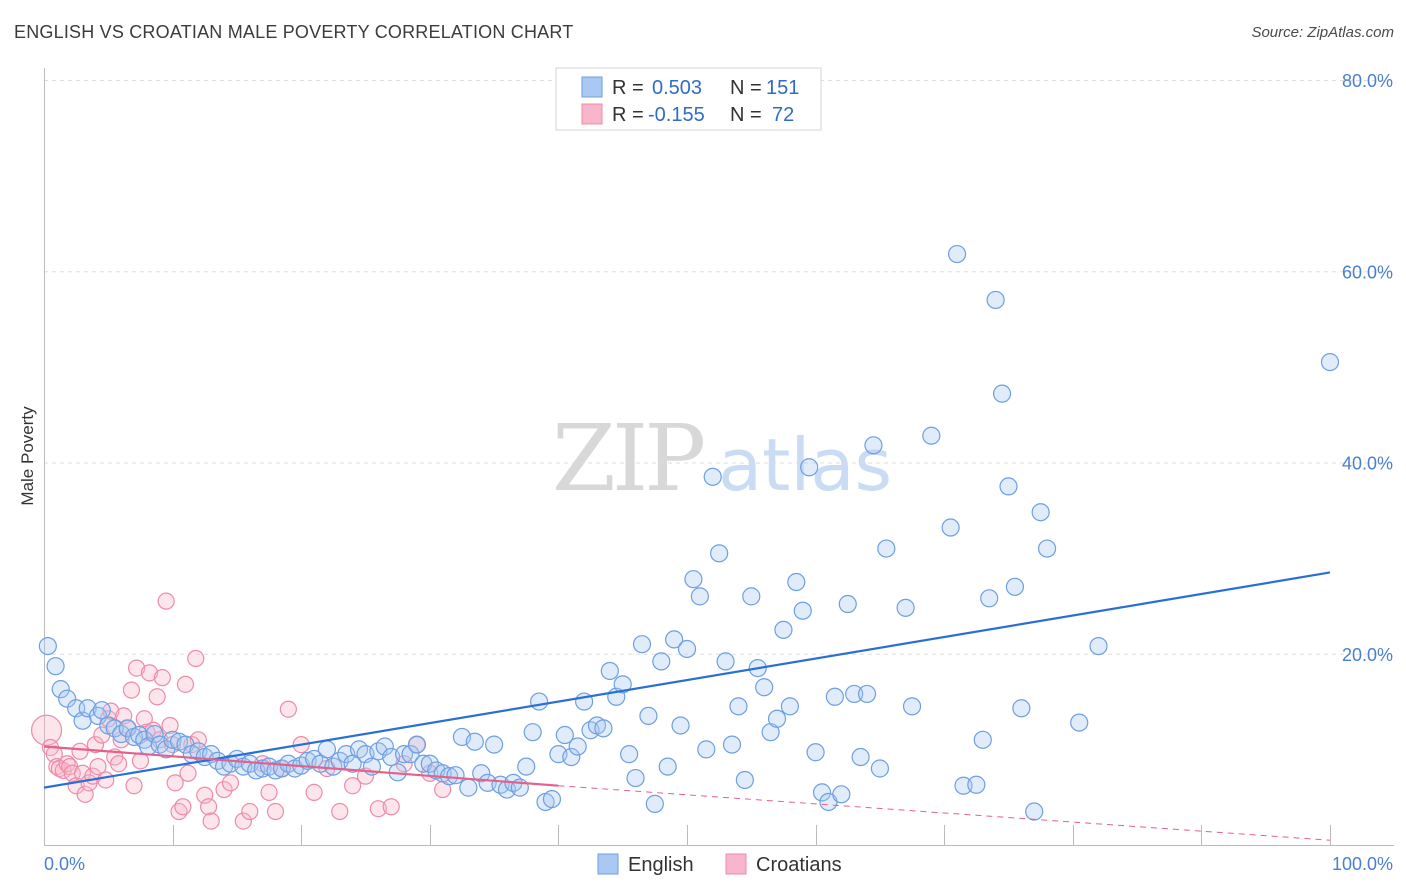 Image resolution: width=1406 pixels, height=892 pixels. Describe the element at coordinates (1367, 464) in the screenshot. I see `y-tick-label: 40.0%` at that location.